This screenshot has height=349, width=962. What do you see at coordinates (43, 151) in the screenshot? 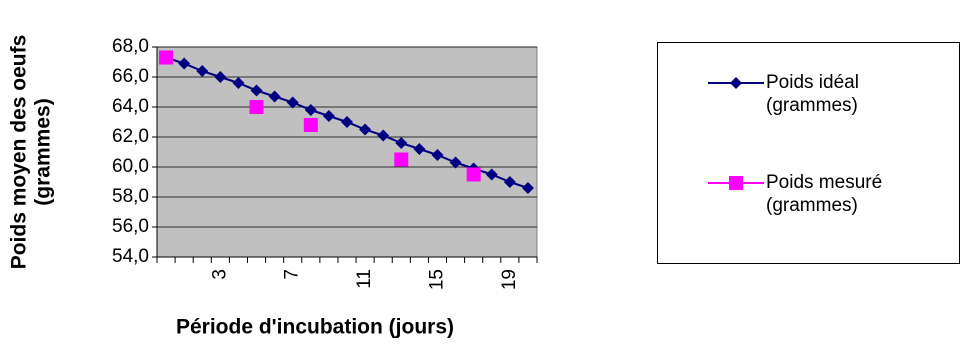
I see `y-axis-title: (grammes)` at bounding box center [43, 151].